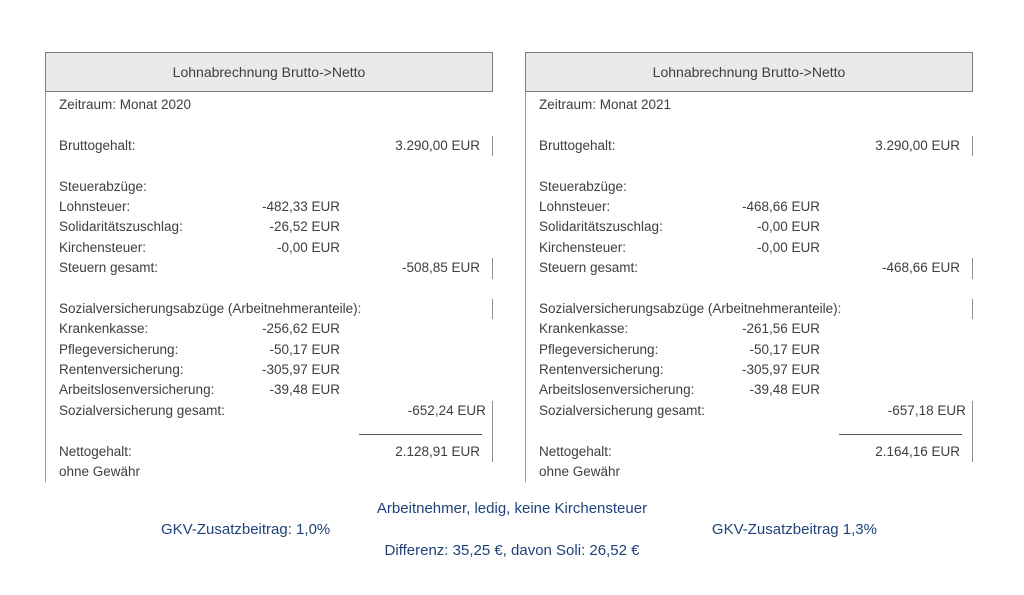 The image size is (1024, 595). What do you see at coordinates (269, 105) in the screenshot?
I see `zeitraum-row: Zeitraum: Monat 2020` at bounding box center [269, 105].